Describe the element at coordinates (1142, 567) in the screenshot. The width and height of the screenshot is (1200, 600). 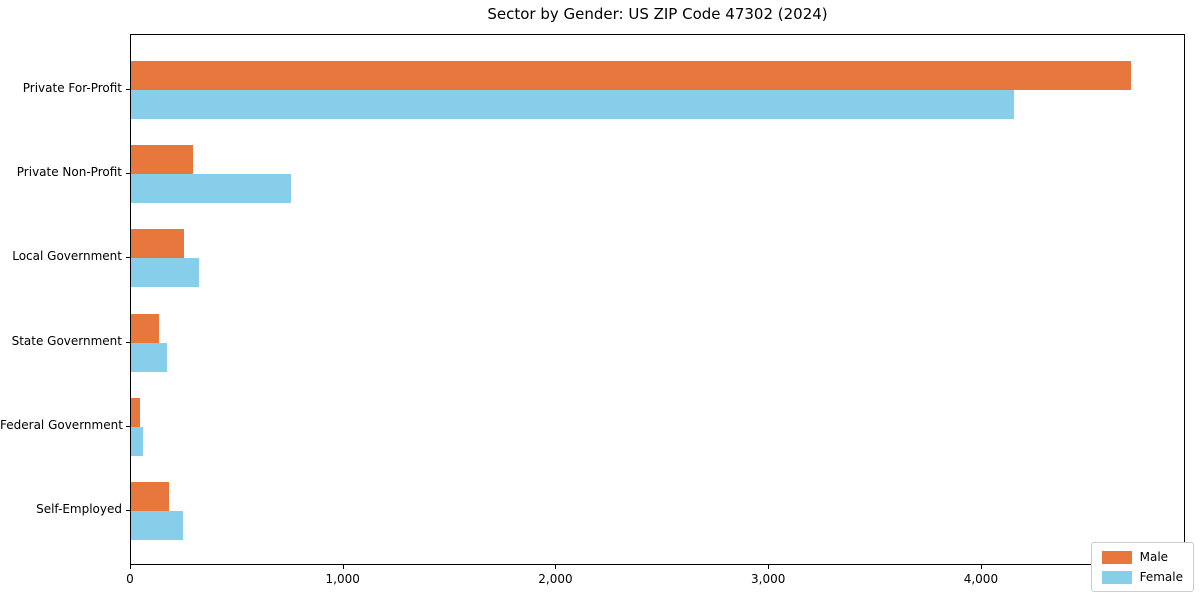
I see `legend: Male Female` at that location.